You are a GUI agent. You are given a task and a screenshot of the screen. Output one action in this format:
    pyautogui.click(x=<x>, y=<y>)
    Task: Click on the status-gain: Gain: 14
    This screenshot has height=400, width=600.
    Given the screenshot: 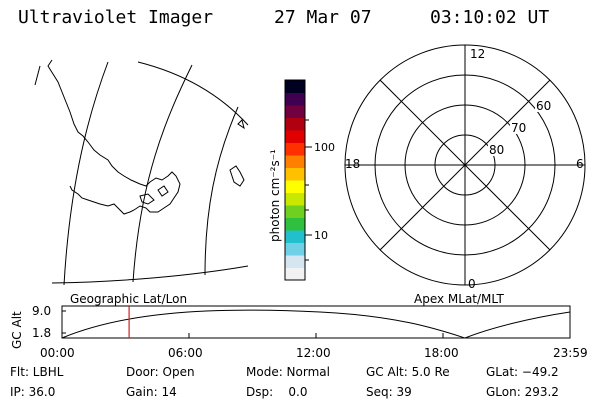 What is the action you would take?
    pyautogui.click(x=151, y=392)
    